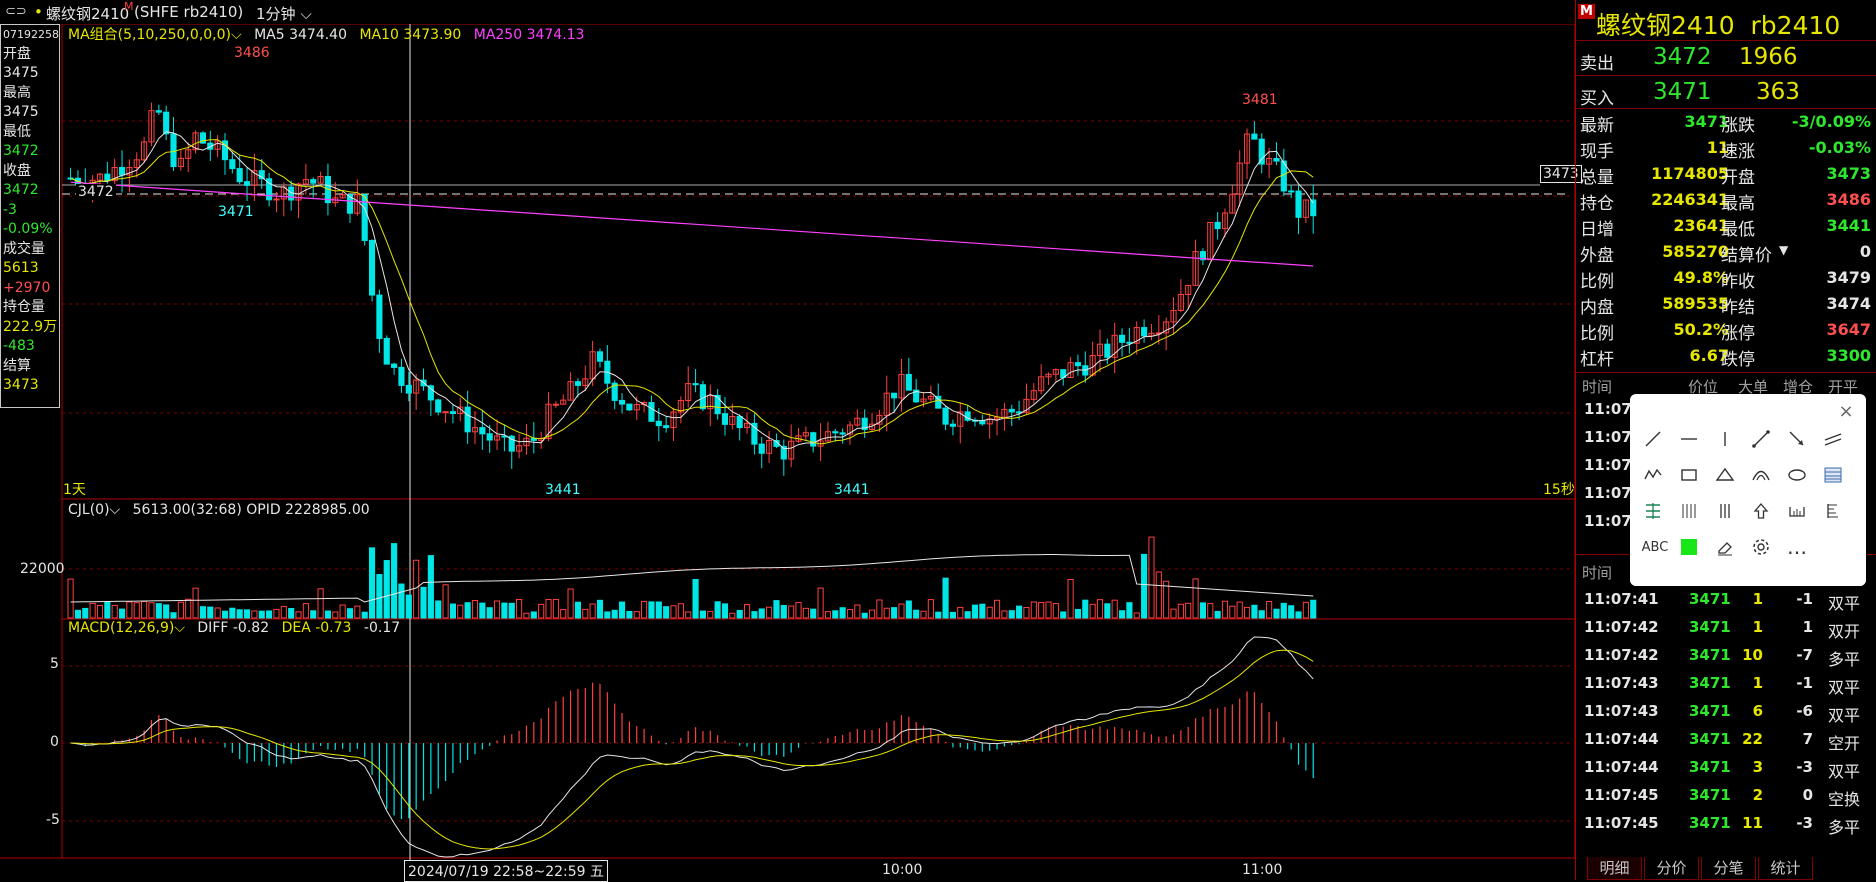 The image size is (1876, 882). What do you see at coordinates (1761, 439) in the screenshot?
I see `ray-tool-icon` at bounding box center [1761, 439].